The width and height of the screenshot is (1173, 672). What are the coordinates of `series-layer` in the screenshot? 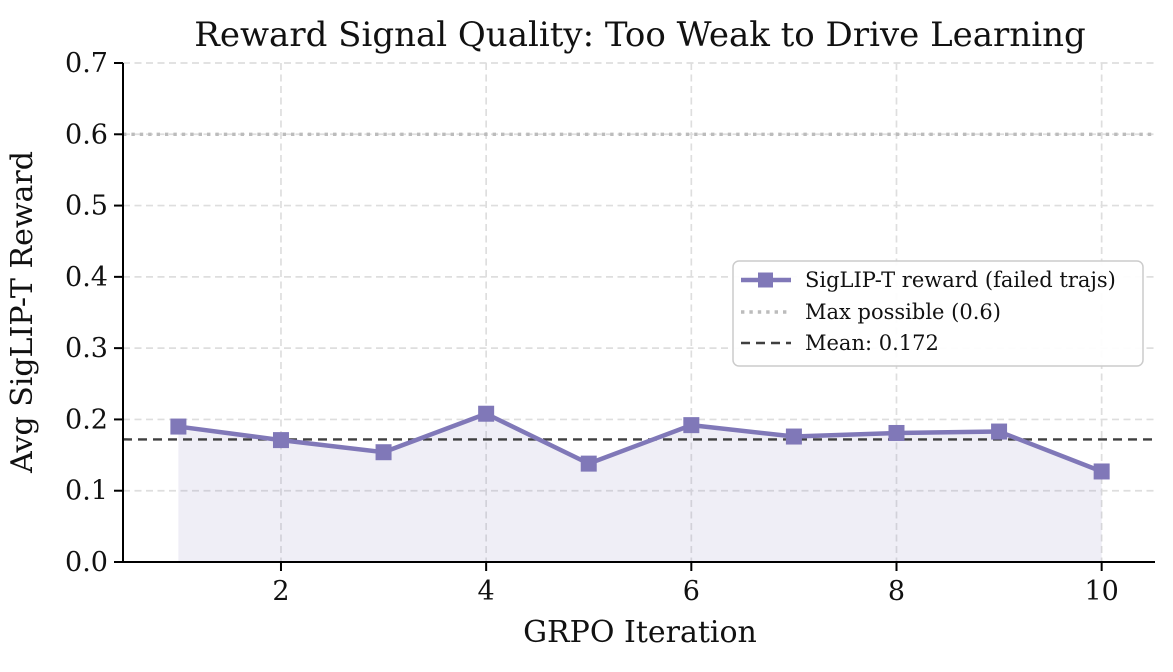 It's located at (640, 442).